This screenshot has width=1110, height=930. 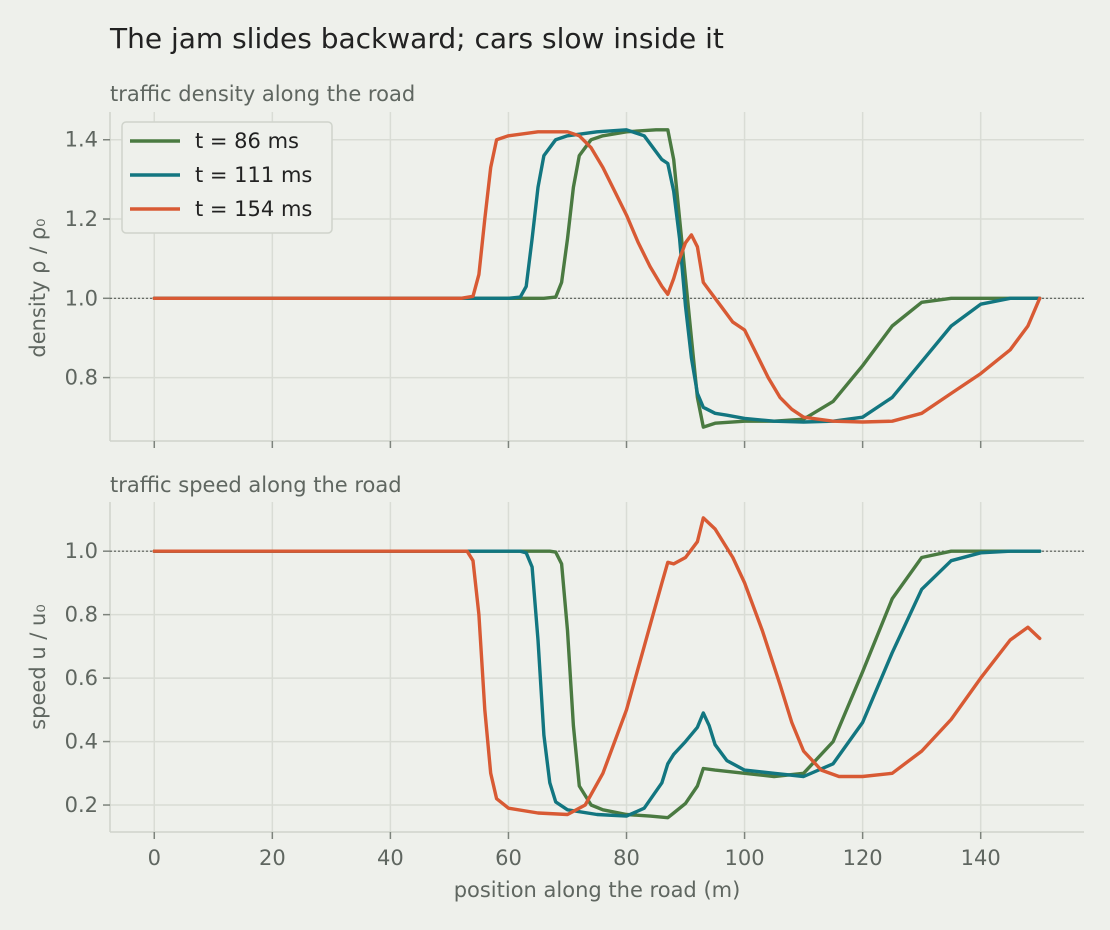 I want to click on speed-y-tick-label-3: 0.8, so click(x=81, y=615).